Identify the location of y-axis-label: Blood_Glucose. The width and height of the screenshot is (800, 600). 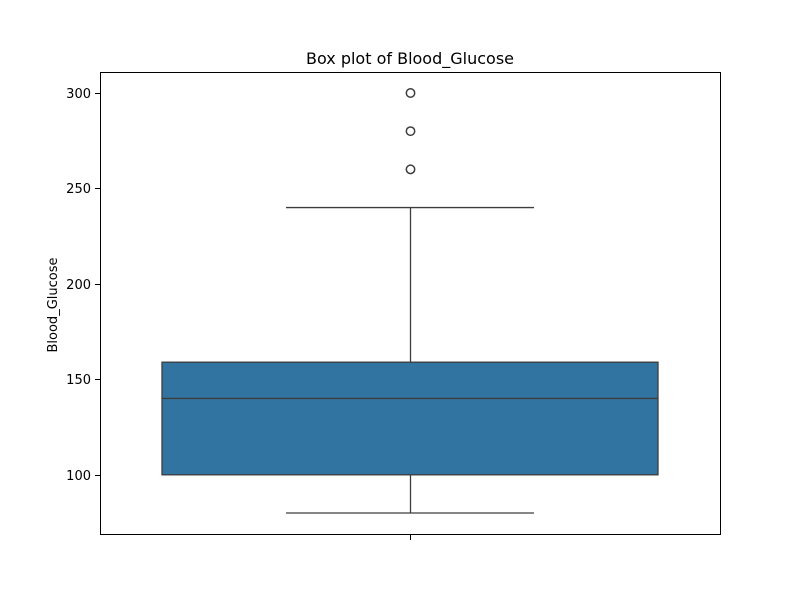
(53, 305).